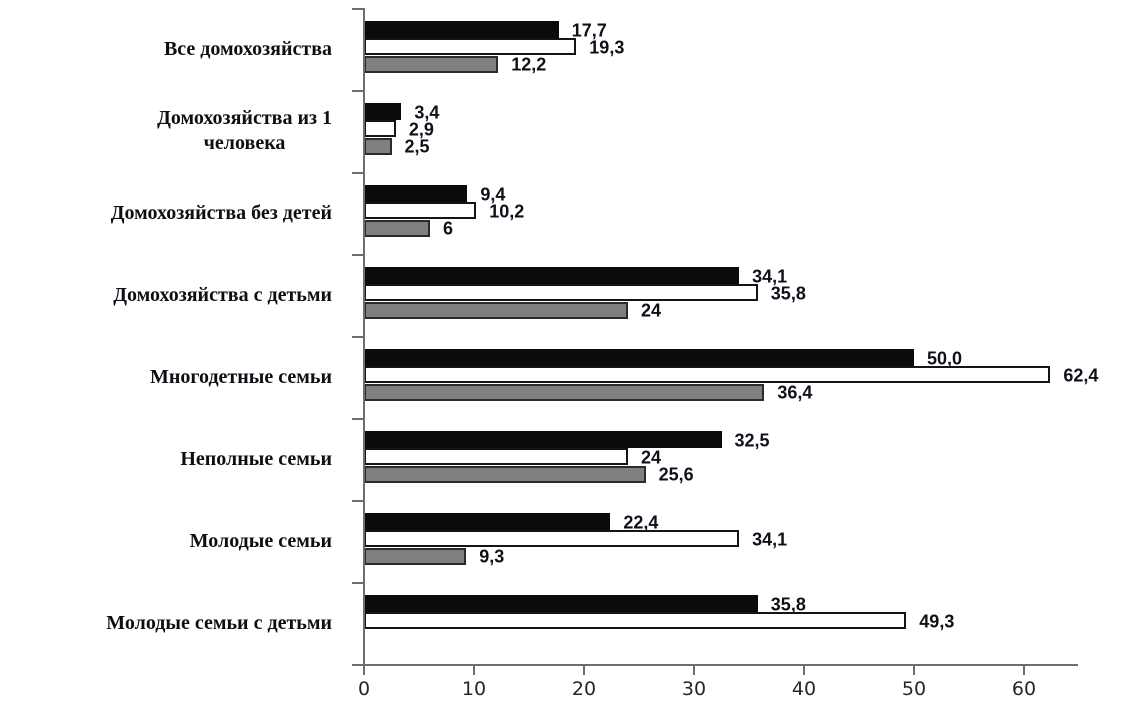  Describe the element at coordinates (804, 689) in the screenshot. I see `x-tick-label: 40` at that location.